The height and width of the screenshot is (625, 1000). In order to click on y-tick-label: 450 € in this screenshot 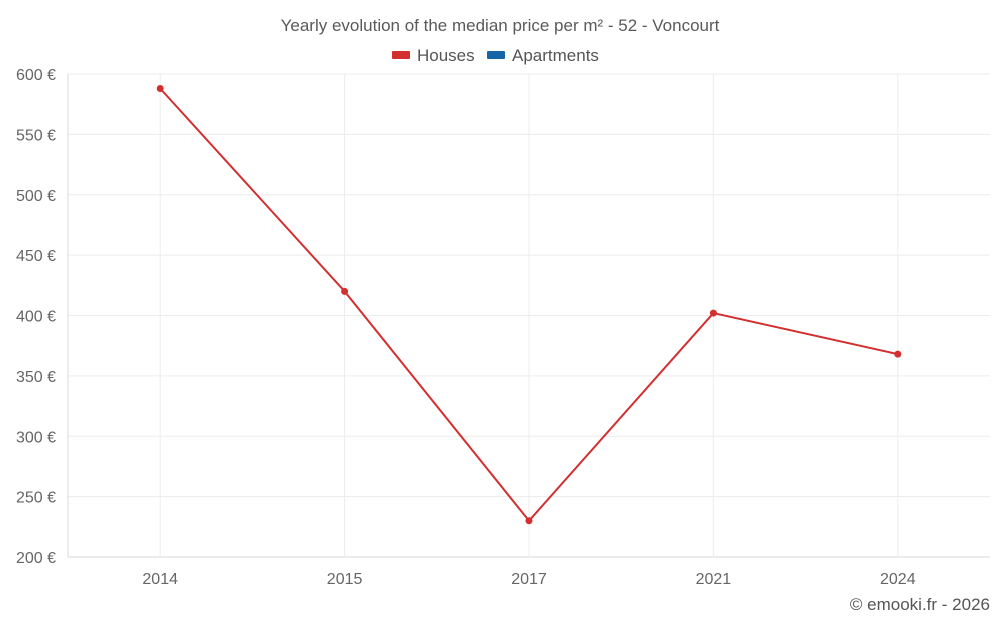, I will do `click(36, 256)`.